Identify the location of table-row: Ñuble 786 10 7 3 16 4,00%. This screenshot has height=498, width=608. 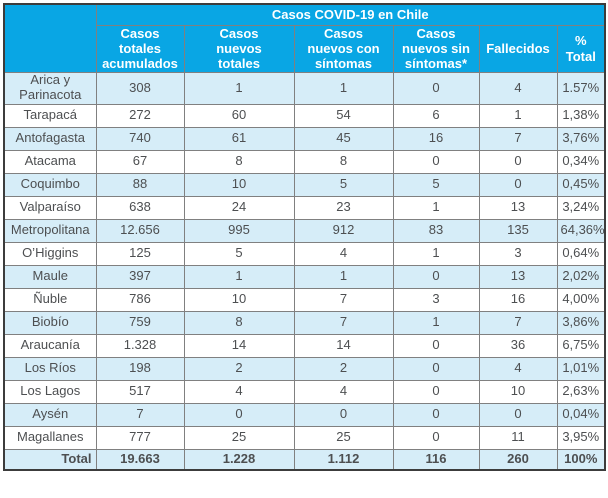
(304, 299).